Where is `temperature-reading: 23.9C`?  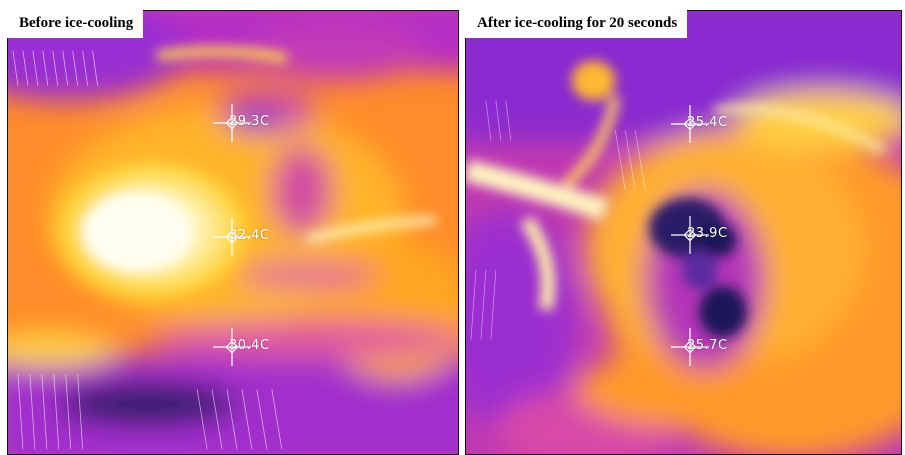
temperature-reading: 23.9C is located at coordinates (707, 233).